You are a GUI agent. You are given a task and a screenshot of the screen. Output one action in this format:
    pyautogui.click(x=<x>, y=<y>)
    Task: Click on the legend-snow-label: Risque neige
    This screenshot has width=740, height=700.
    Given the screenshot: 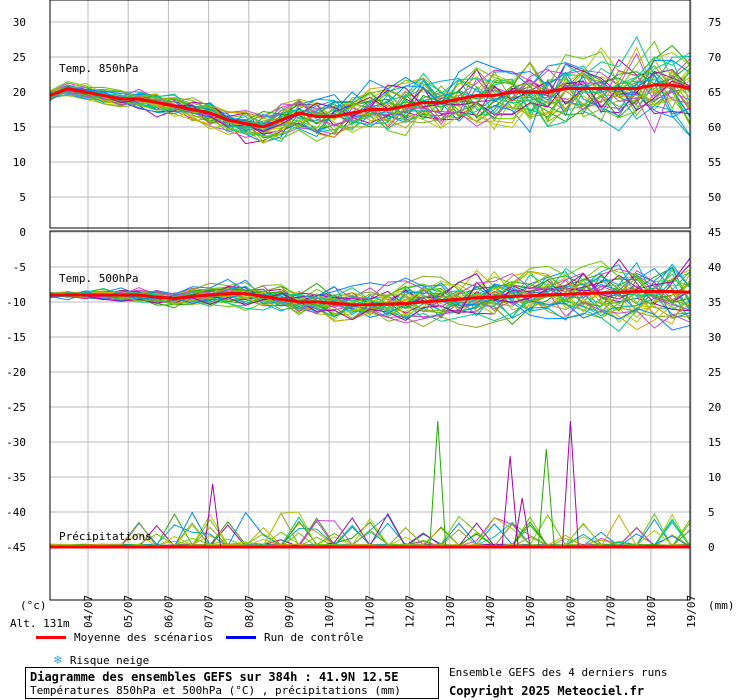 What is the action you would take?
    pyautogui.click(x=109, y=660)
    